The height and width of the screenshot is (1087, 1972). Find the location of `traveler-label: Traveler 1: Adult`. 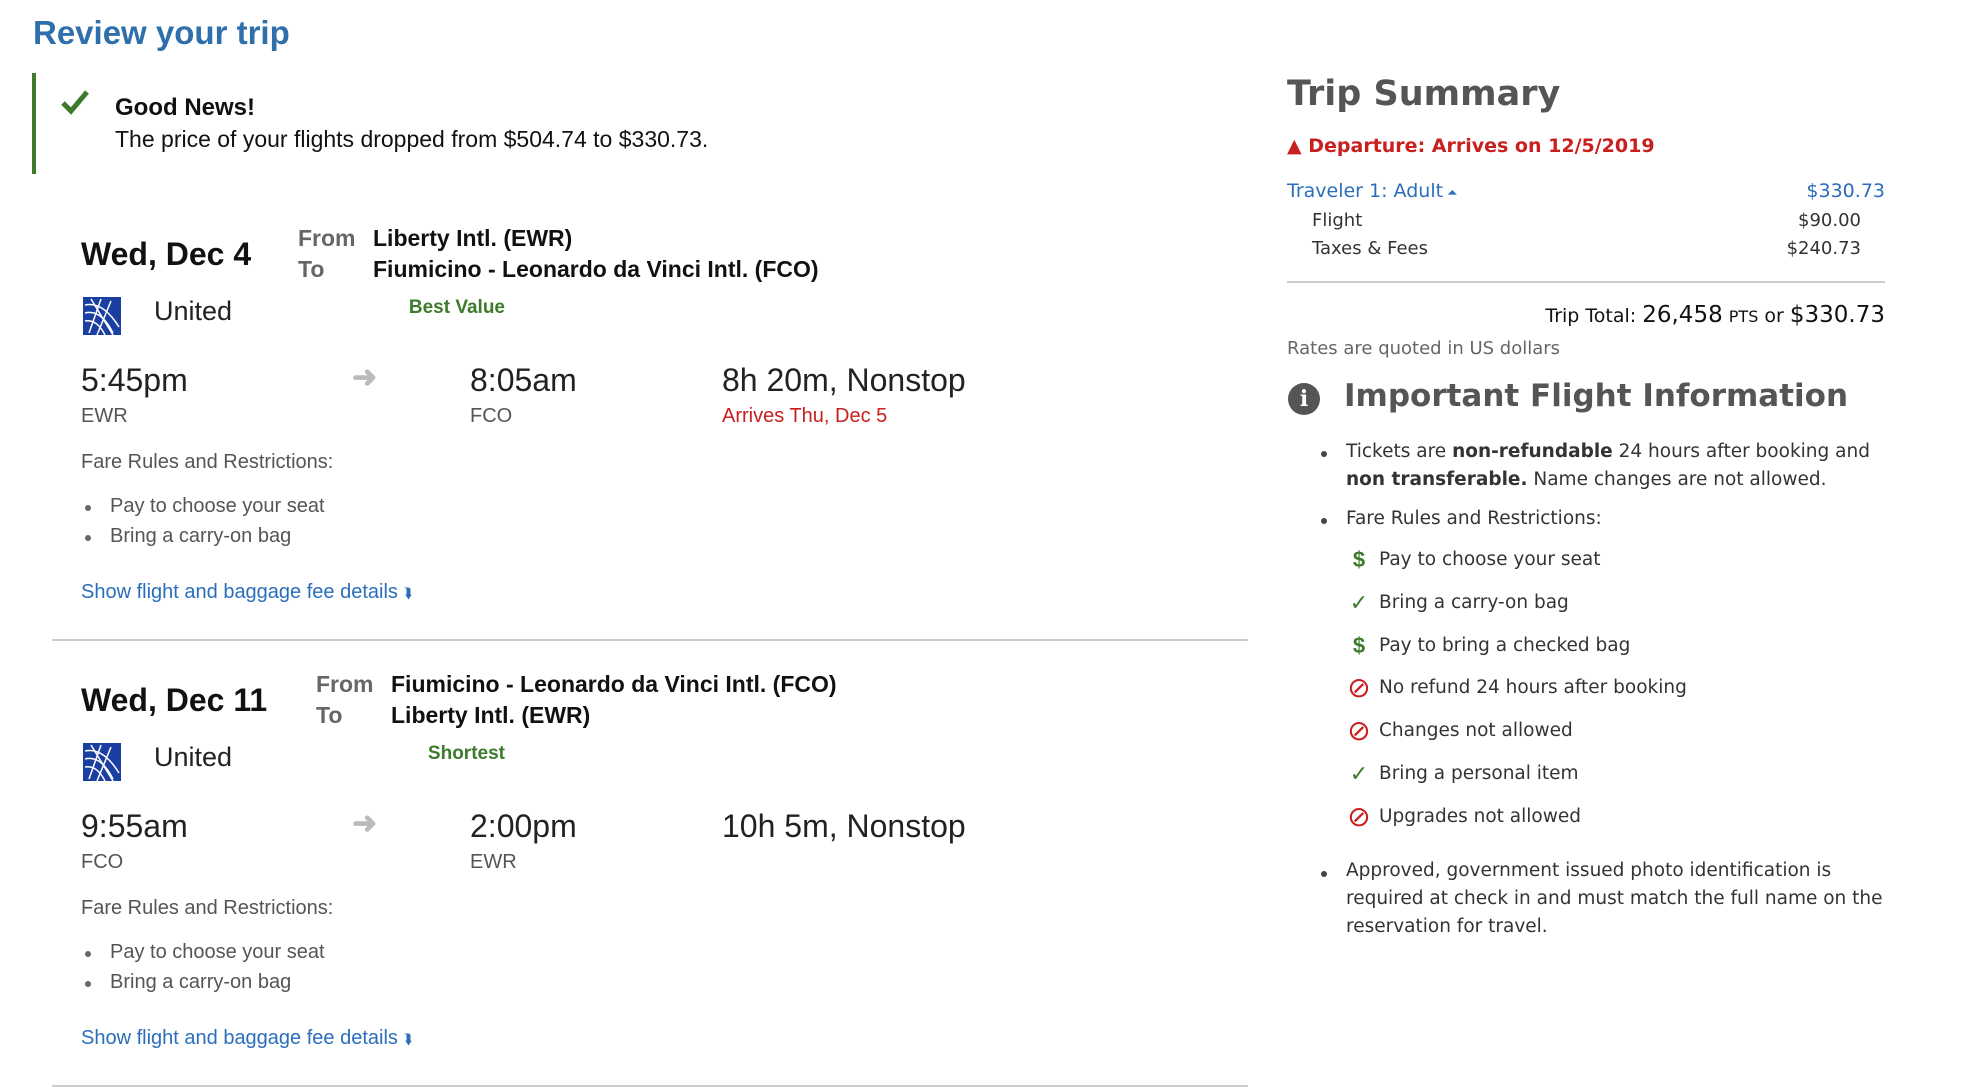

traveler-label: Traveler 1: Adult is located at coordinates (1365, 191).